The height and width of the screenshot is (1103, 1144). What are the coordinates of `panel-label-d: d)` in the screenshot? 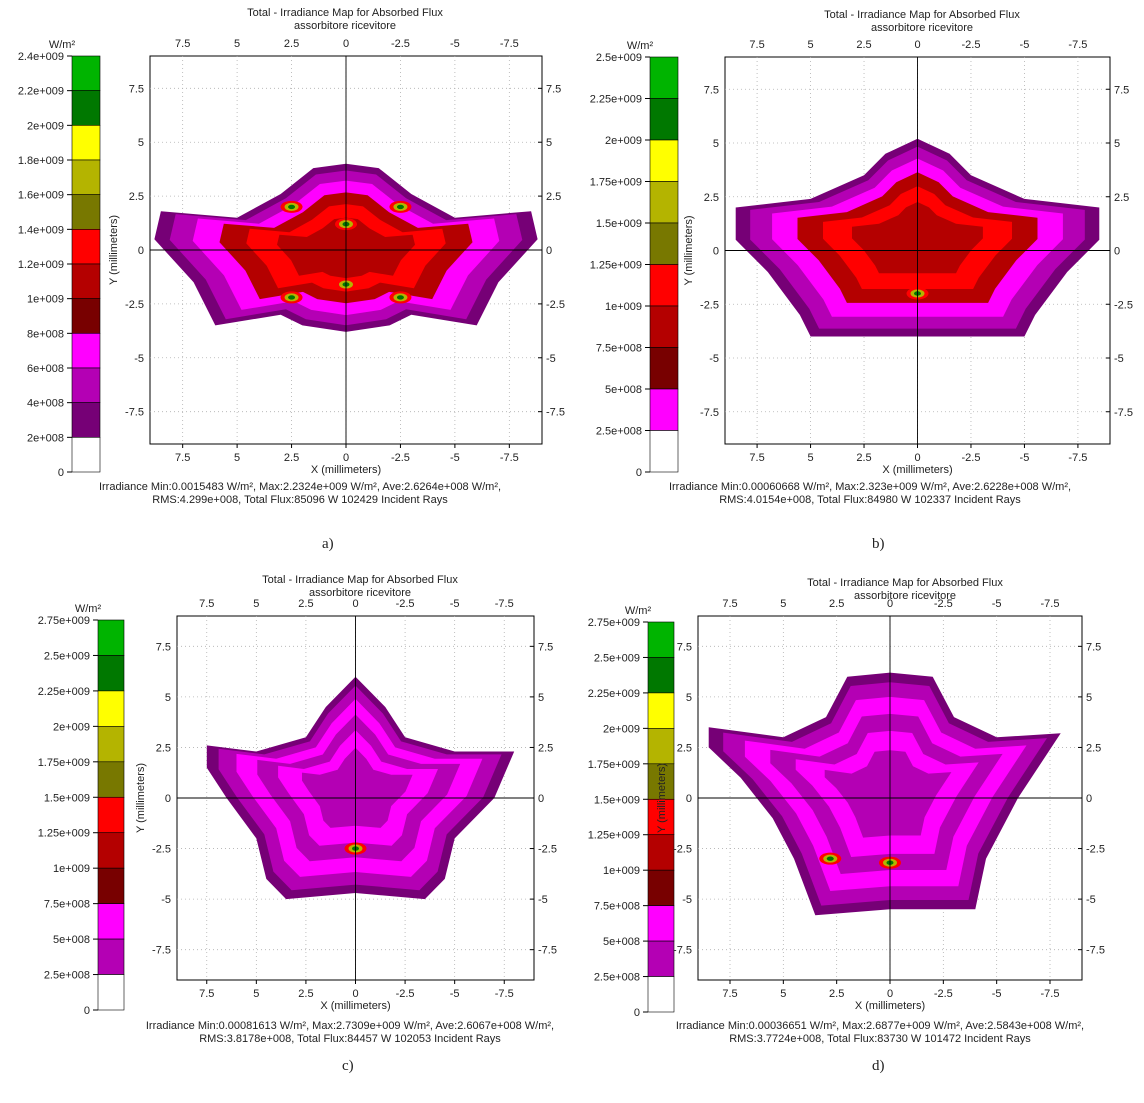 It's located at (878, 1066).